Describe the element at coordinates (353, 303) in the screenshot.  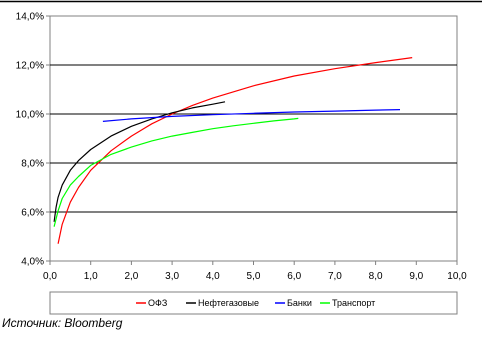
I see `legend-label: Транспорт` at that location.